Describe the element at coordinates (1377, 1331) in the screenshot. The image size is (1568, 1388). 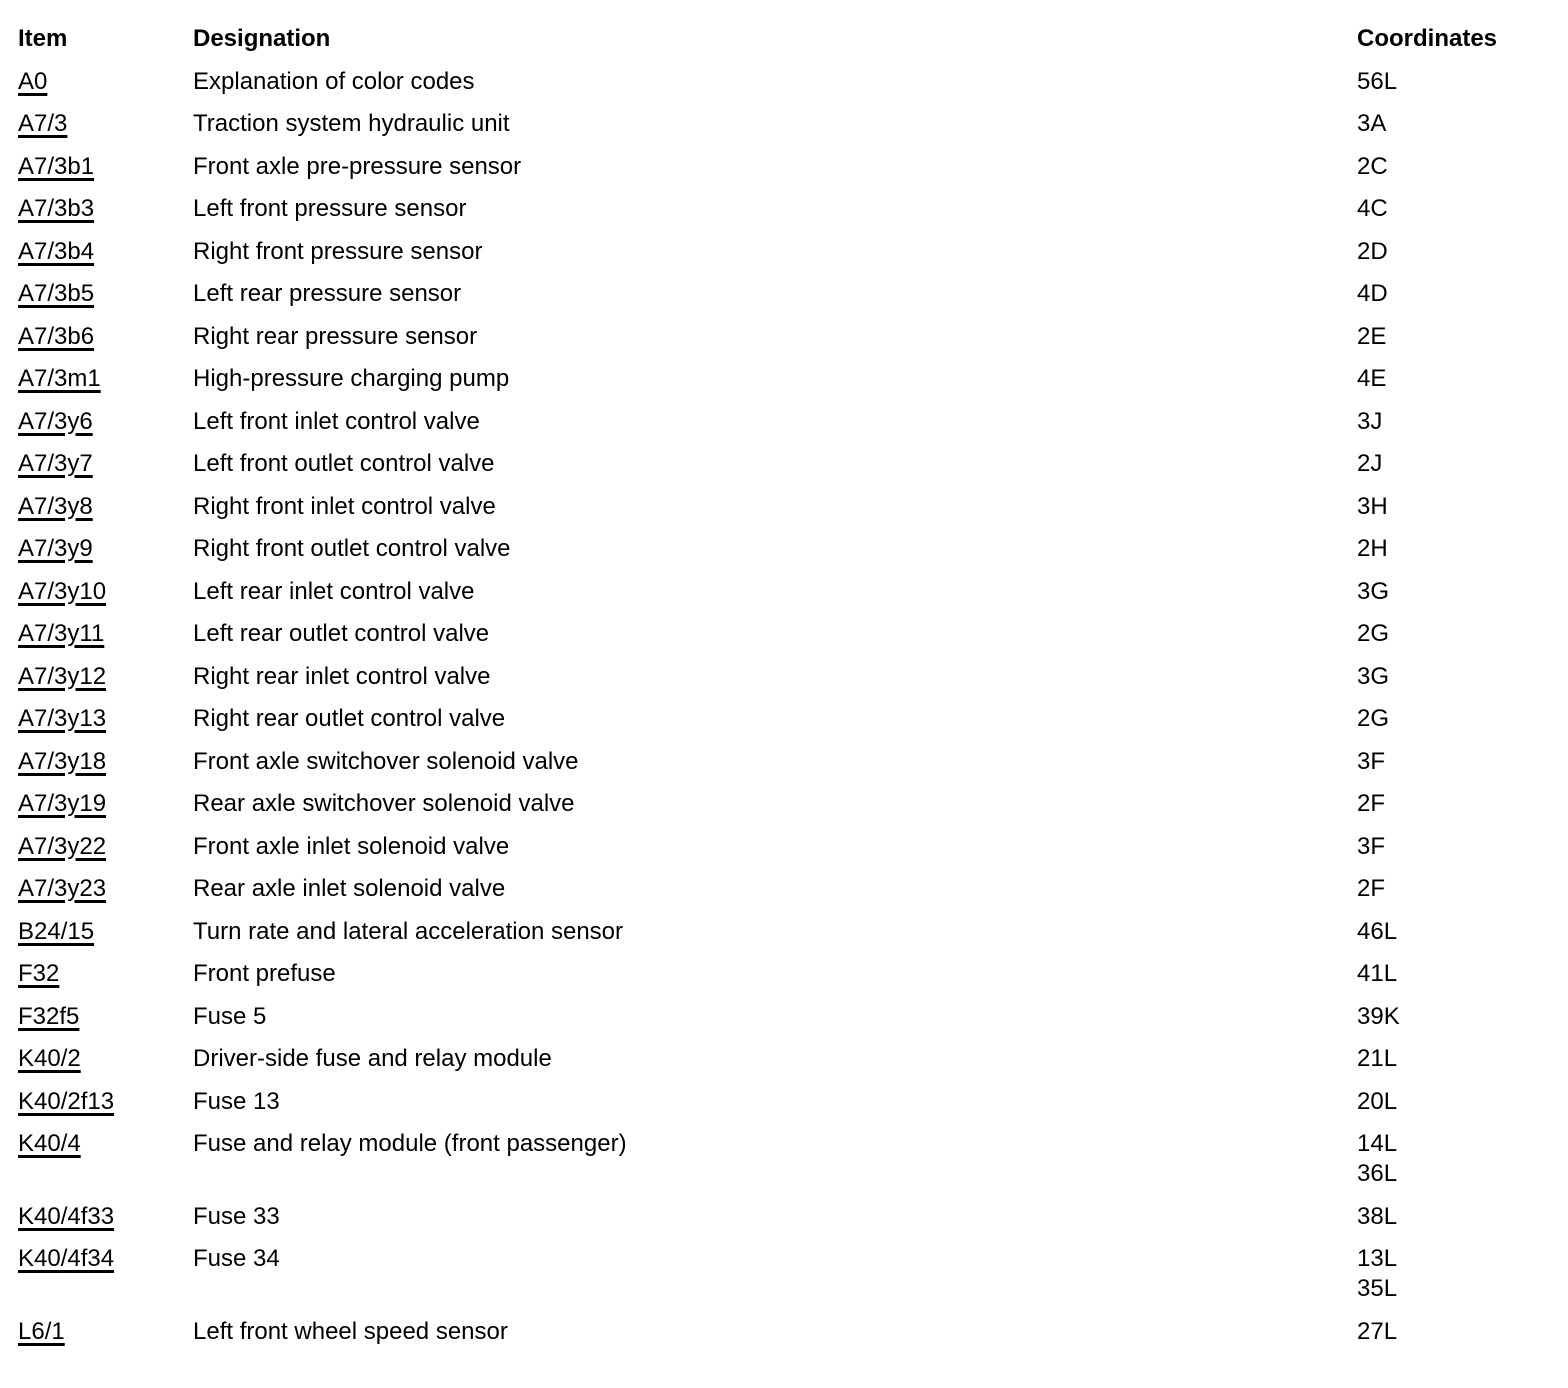
I see `coordinate-text: 27L` at that location.